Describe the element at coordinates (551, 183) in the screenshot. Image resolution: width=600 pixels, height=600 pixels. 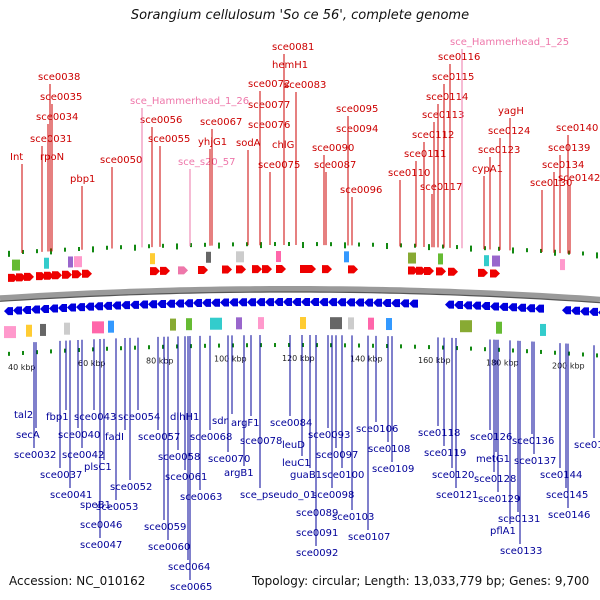
I see `top-gene-label: sce0130` at that location.